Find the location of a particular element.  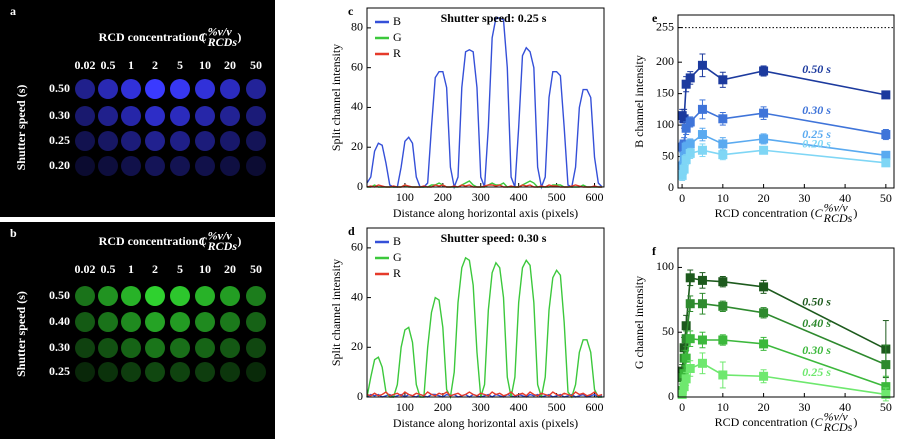

y-tick-label: 50 is located at coordinates (668, 155).